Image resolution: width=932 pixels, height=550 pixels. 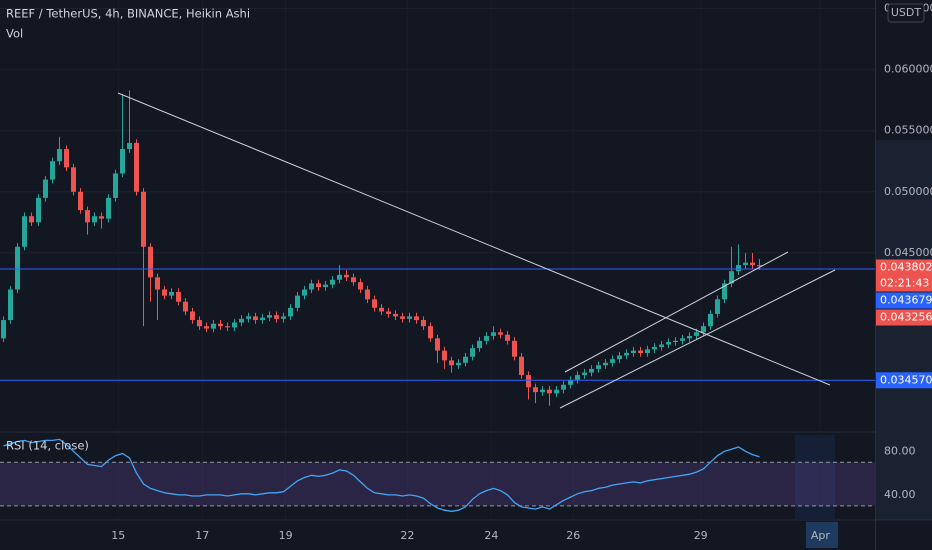 What do you see at coordinates (407, 535) in the screenshot?
I see `x-tick-label: 22` at bounding box center [407, 535].